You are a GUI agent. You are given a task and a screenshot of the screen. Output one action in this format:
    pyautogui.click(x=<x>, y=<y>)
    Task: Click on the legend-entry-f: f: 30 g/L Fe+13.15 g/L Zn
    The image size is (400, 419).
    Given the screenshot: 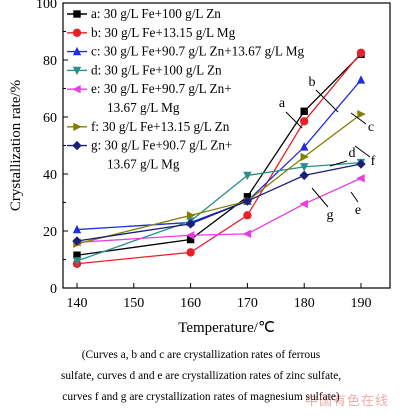 What is the action you would take?
    pyautogui.click(x=148, y=126)
    